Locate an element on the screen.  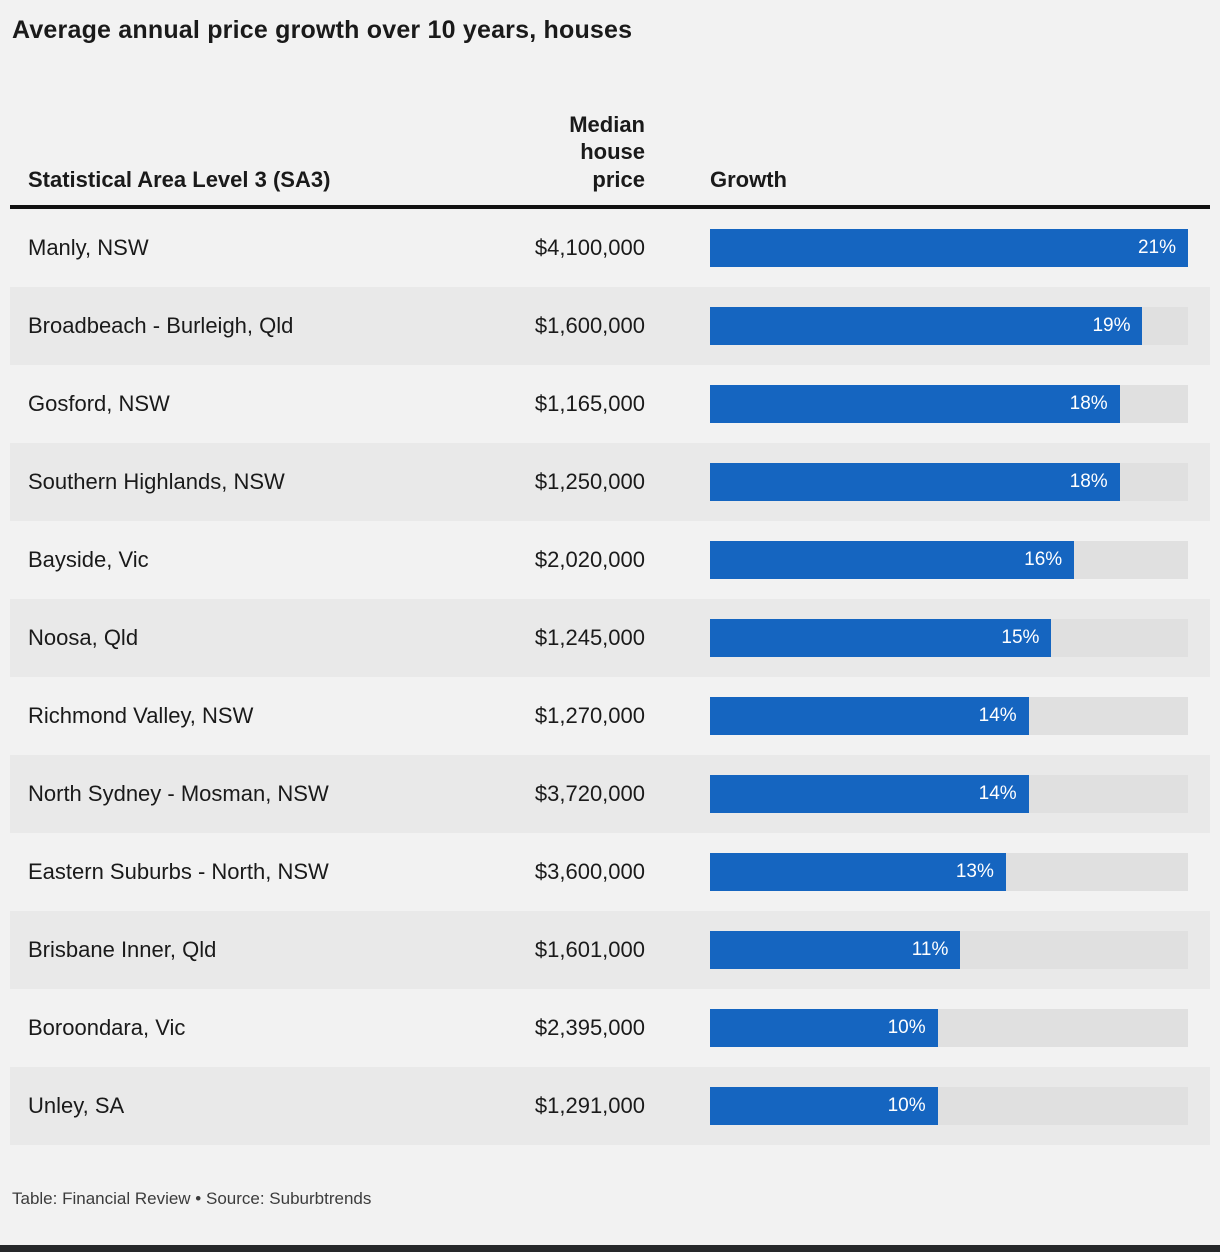
growth-bar: 15% is located at coordinates (881, 638).